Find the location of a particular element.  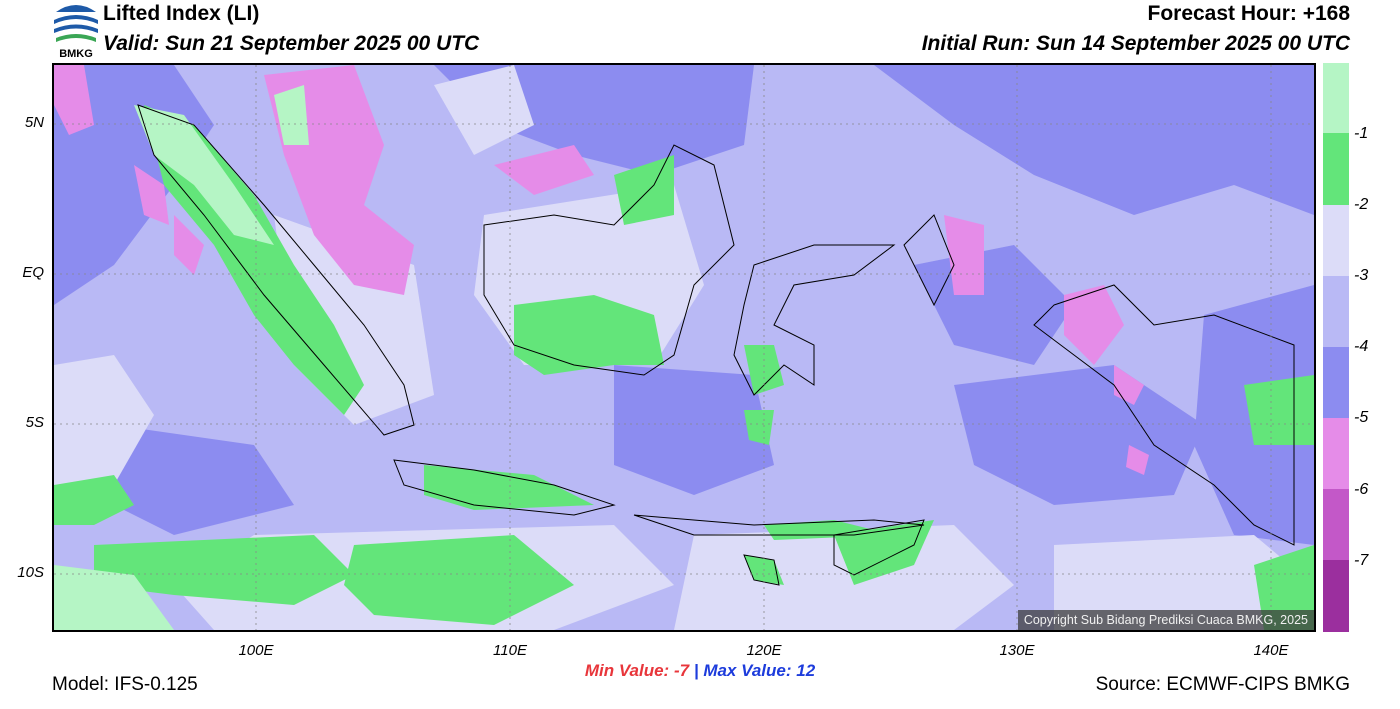

lon-label-120e: 120E is located at coordinates (764, 650).